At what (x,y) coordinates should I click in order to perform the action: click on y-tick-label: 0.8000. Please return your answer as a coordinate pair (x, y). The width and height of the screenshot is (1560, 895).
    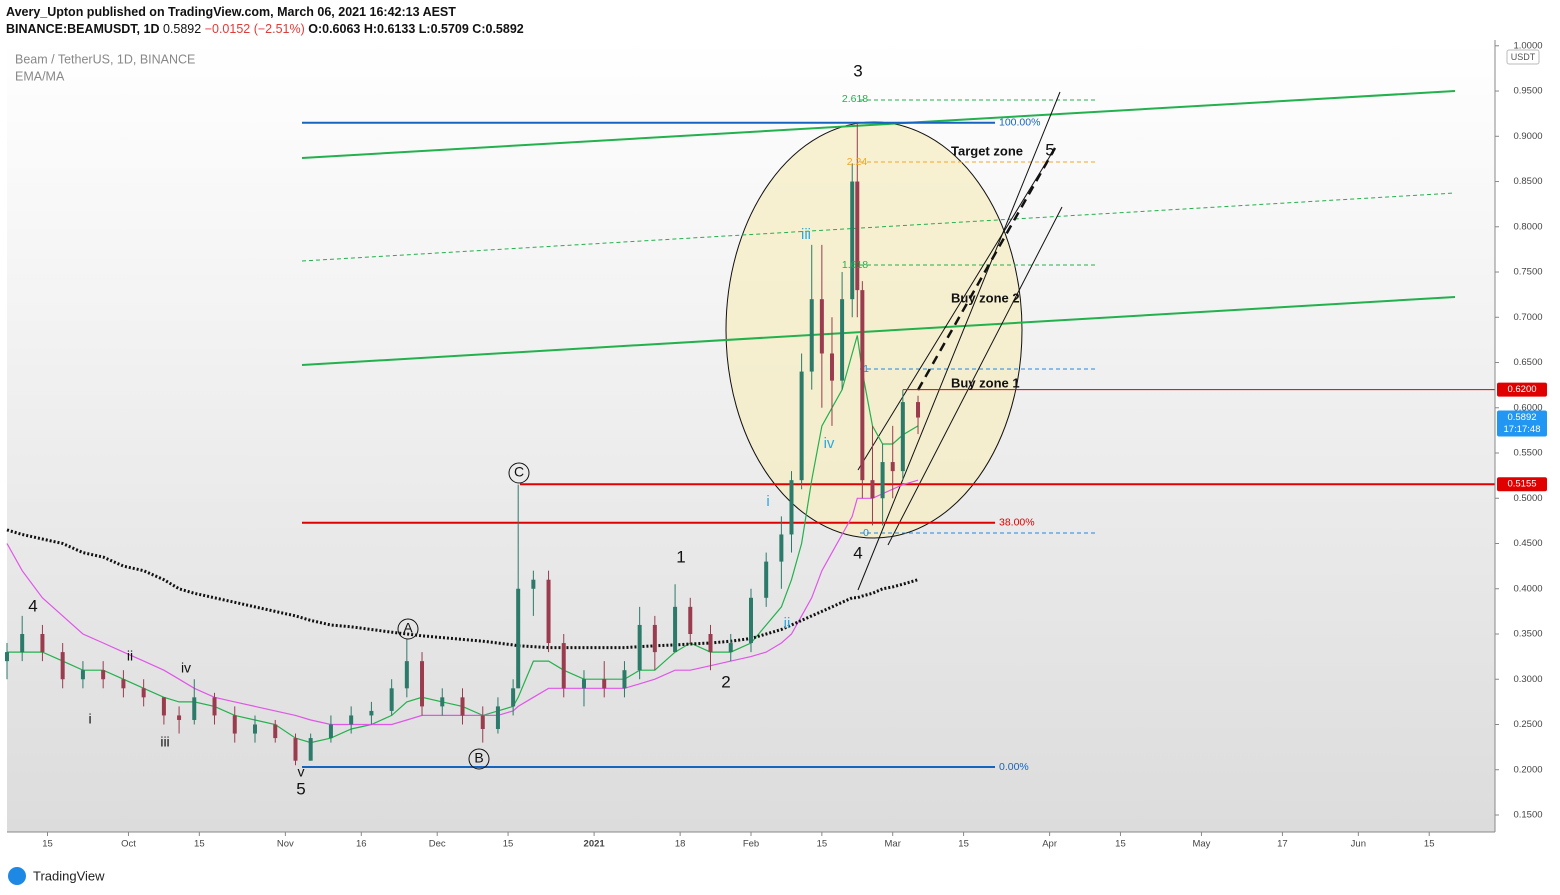
    Looking at the image, I should click on (1527, 226).